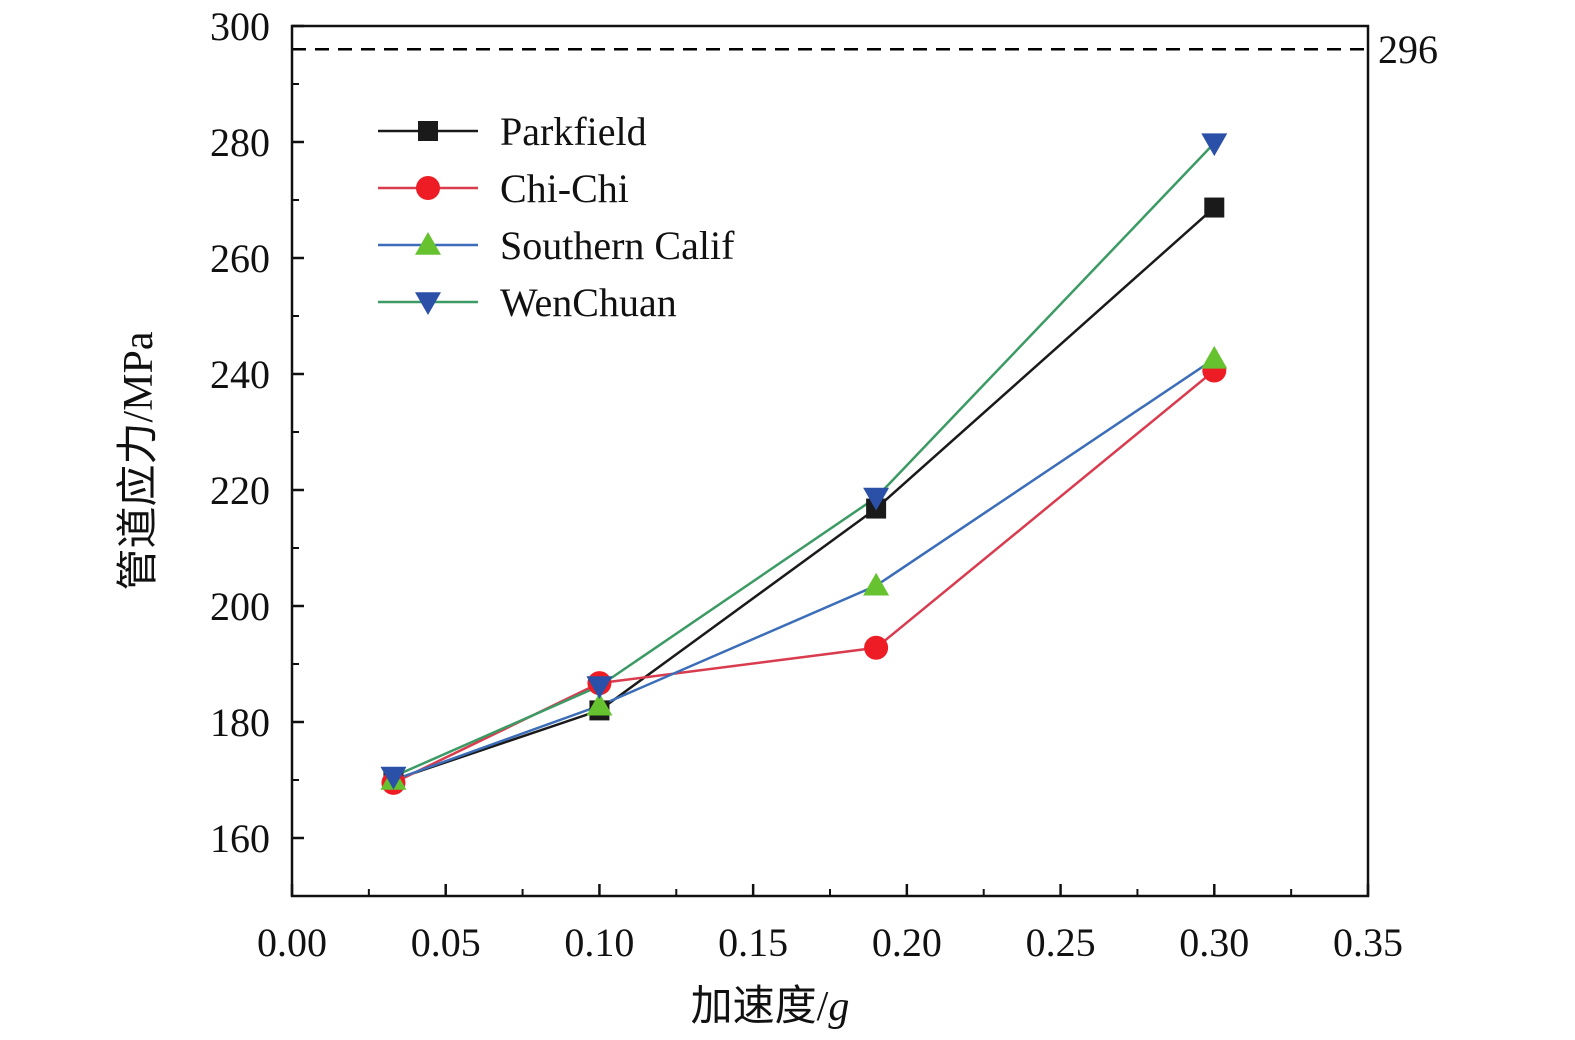 The width and height of the screenshot is (1575, 1040). I want to click on legend-item: WenChuan, so click(527, 302).